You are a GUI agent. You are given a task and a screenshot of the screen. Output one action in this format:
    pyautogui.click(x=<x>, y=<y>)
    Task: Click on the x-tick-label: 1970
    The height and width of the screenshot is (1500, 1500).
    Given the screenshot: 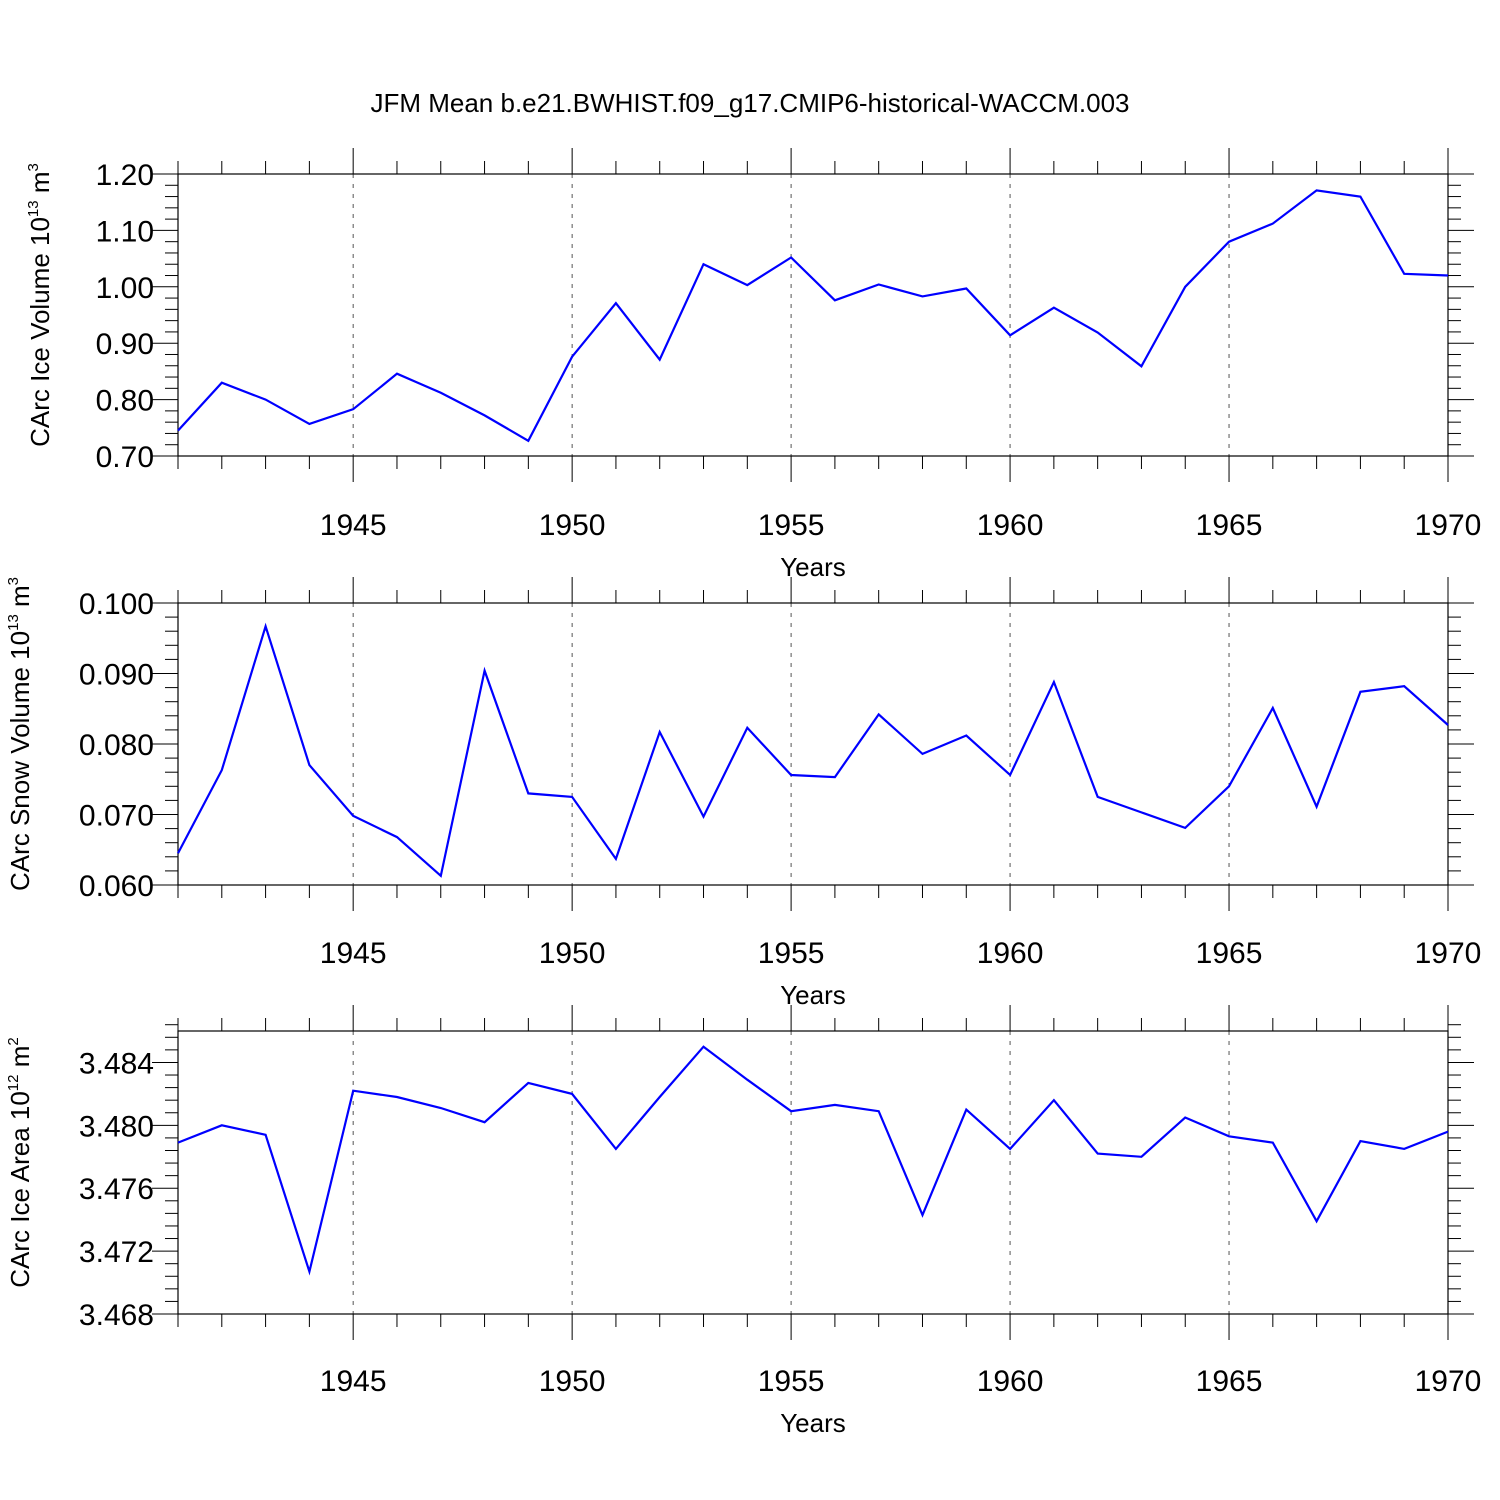 What is the action you would take?
    pyautogui.click(x=1448, y=953)
    